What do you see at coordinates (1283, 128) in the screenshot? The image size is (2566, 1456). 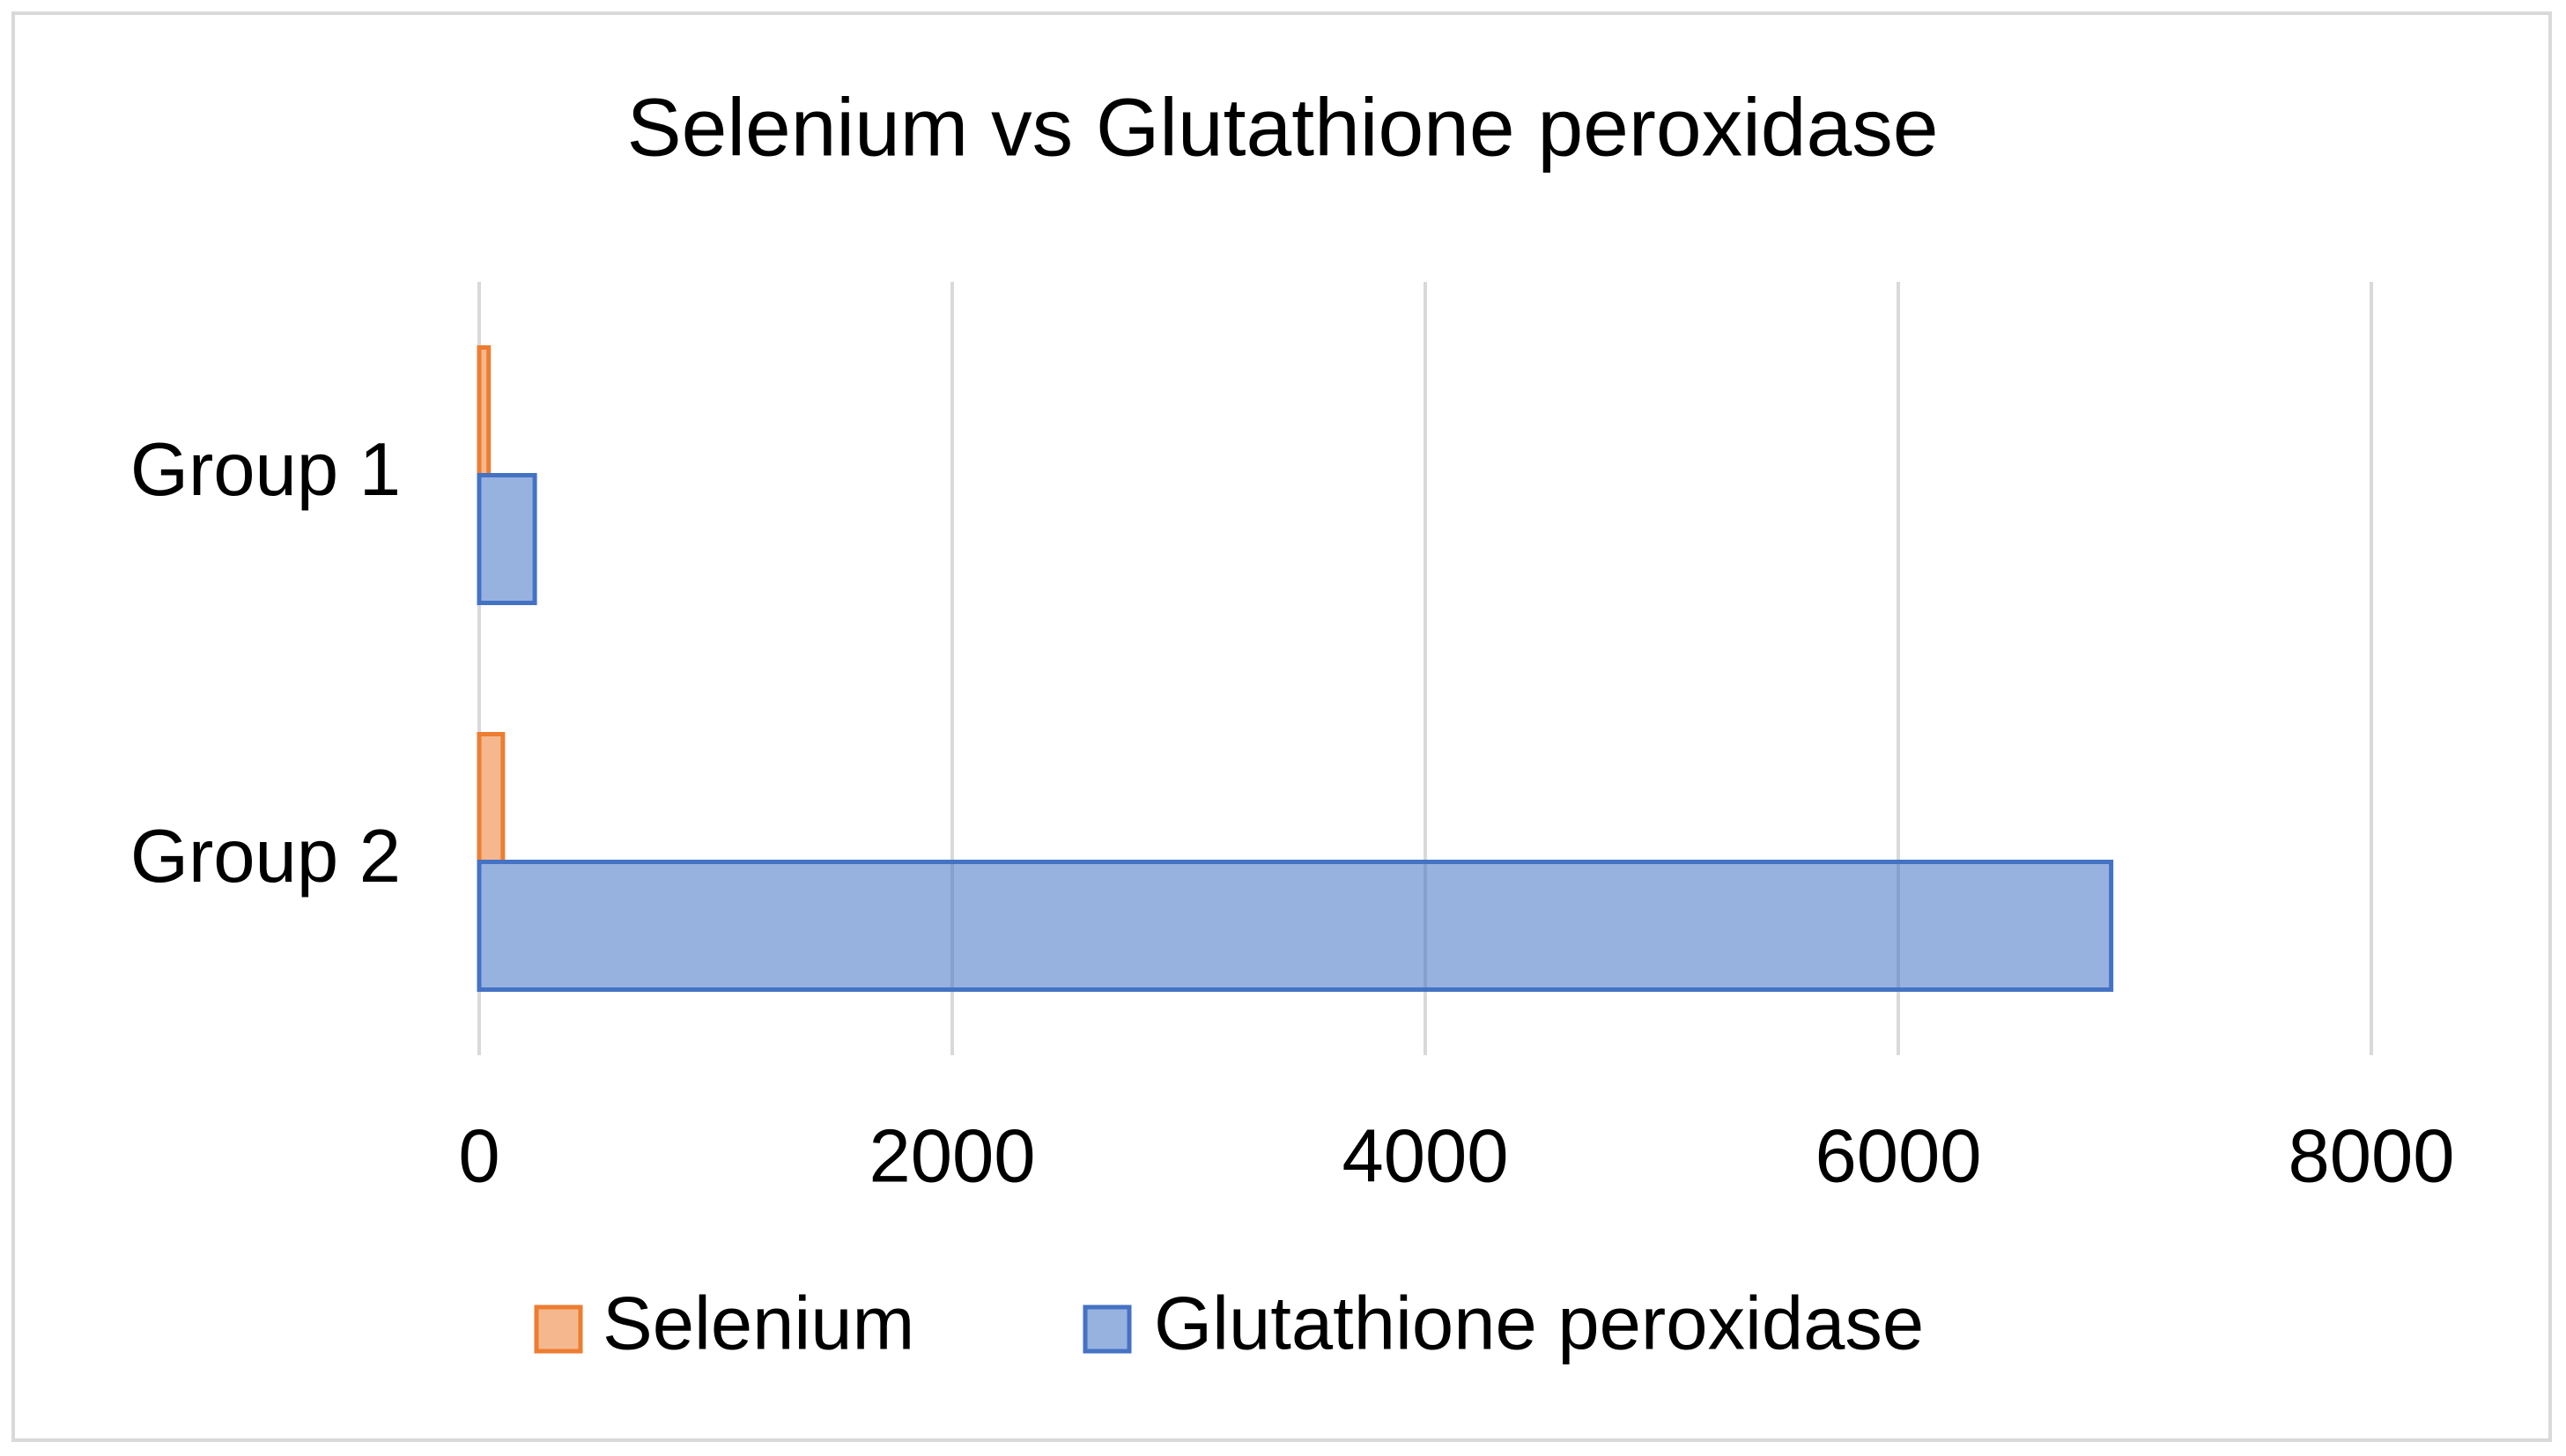 I see `chart-title: Selenium vs Glutathione peroxidase` at bounding box center [1283, 128].